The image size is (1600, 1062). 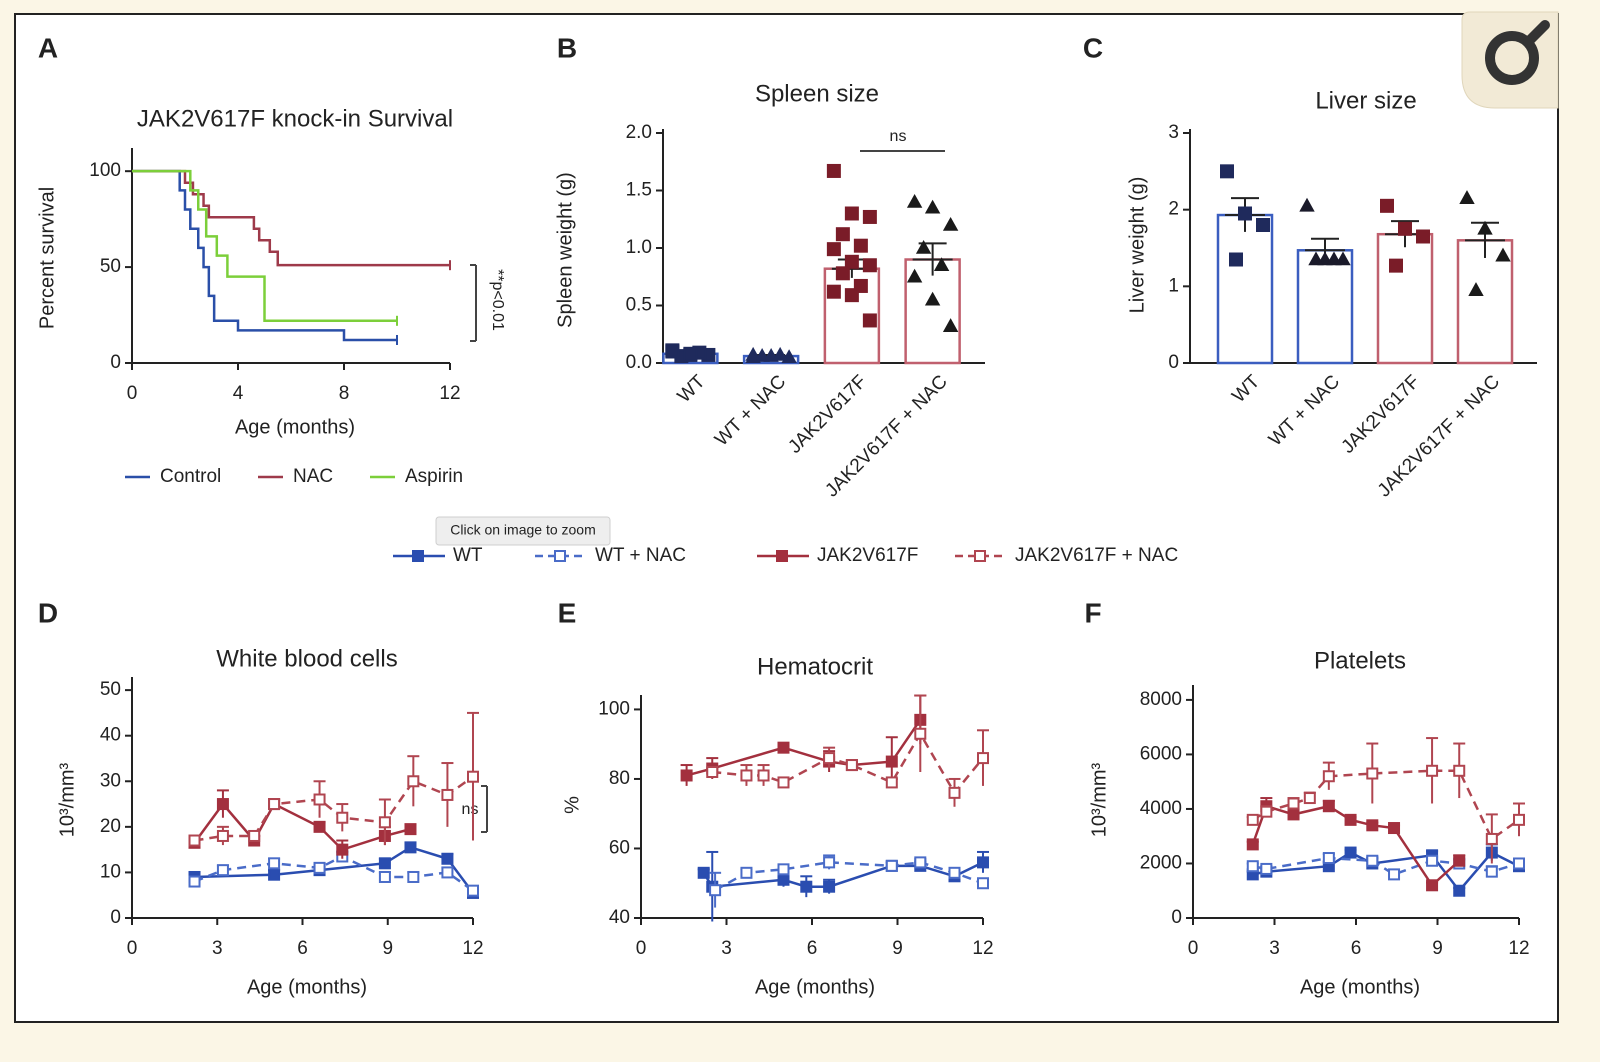 What do you see at coordinates (1365, 100) in the screenshot?
I see `chart-title: Liver size` at bounding box center [1365, 100].